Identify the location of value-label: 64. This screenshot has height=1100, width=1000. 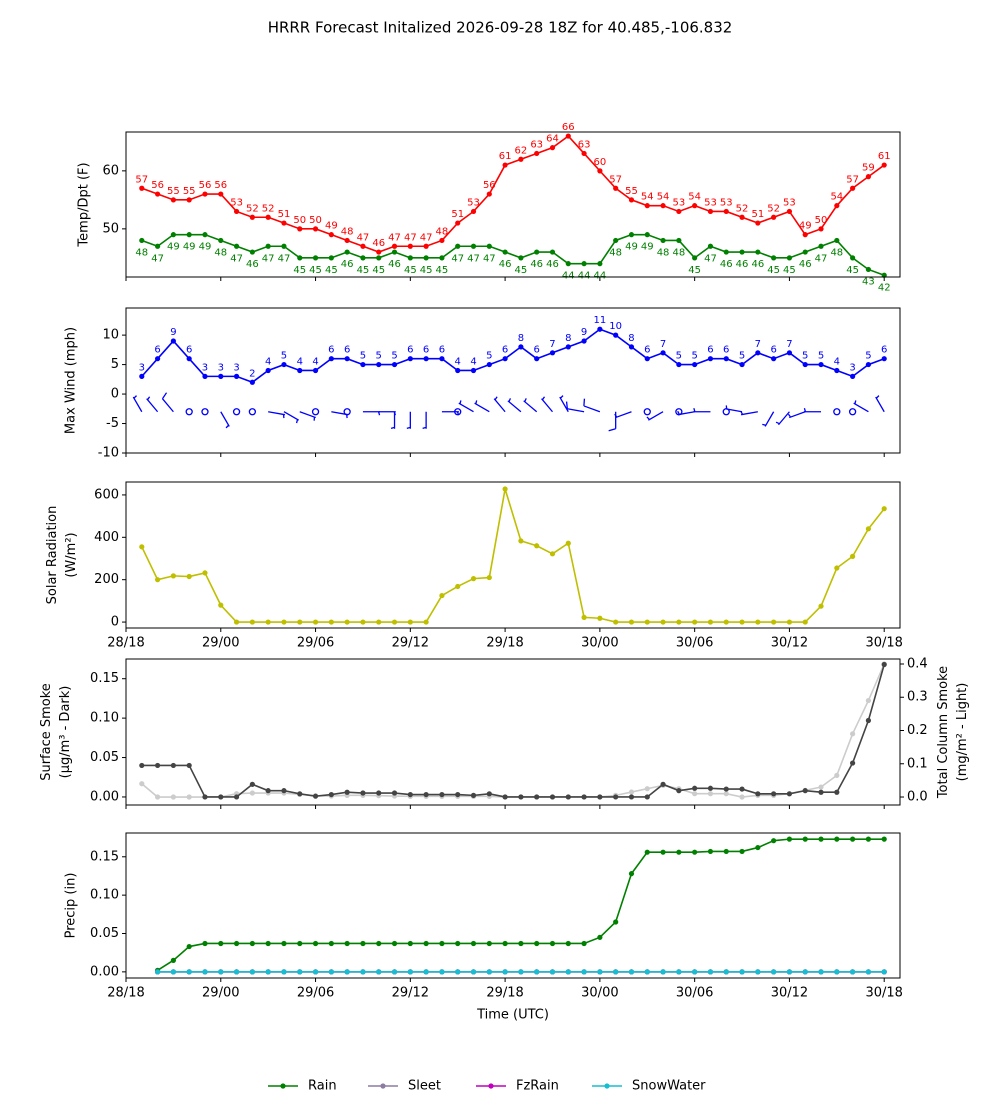
(552, 139).